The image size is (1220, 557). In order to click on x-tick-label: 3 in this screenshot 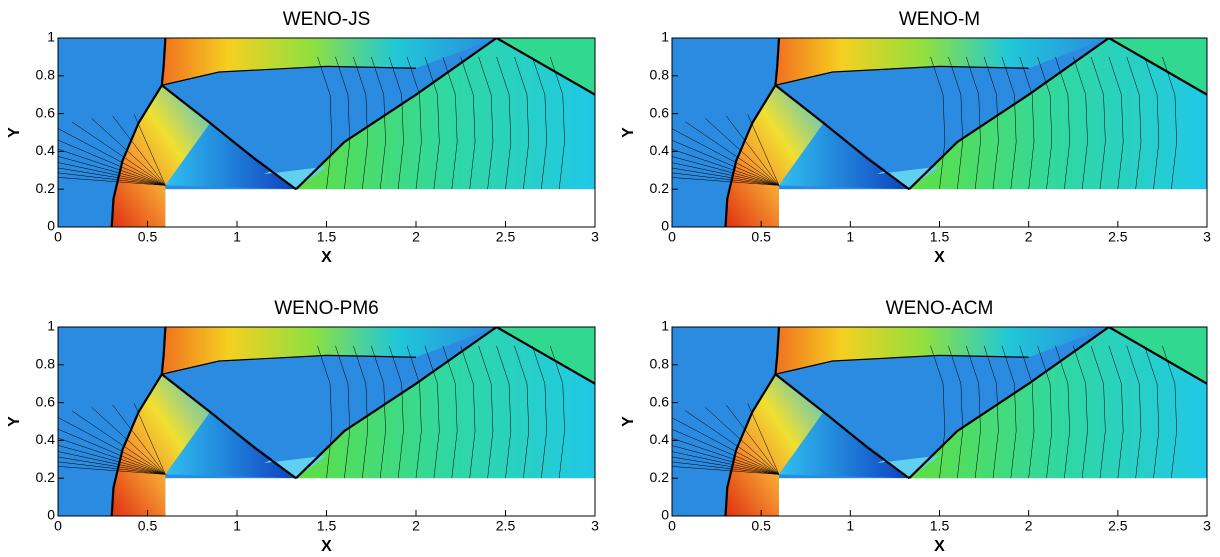, I will do `click(1207, 237)`.